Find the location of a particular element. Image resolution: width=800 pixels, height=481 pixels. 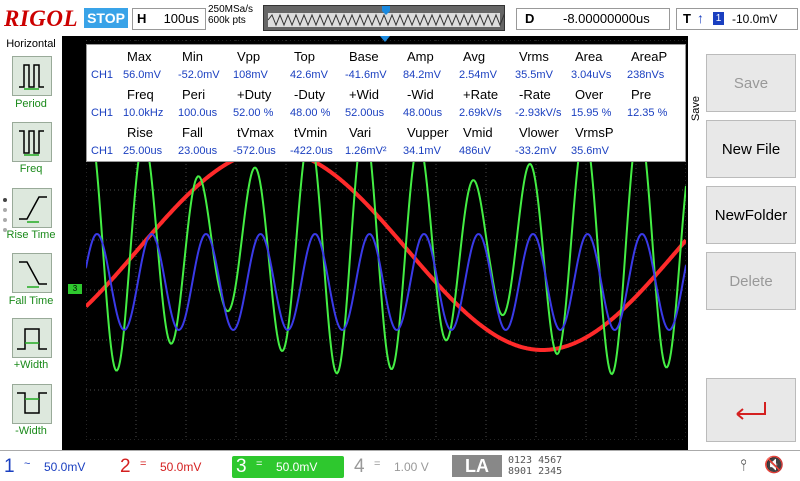

delay-value: -8.00000000us is located at coordinates (606, 18).